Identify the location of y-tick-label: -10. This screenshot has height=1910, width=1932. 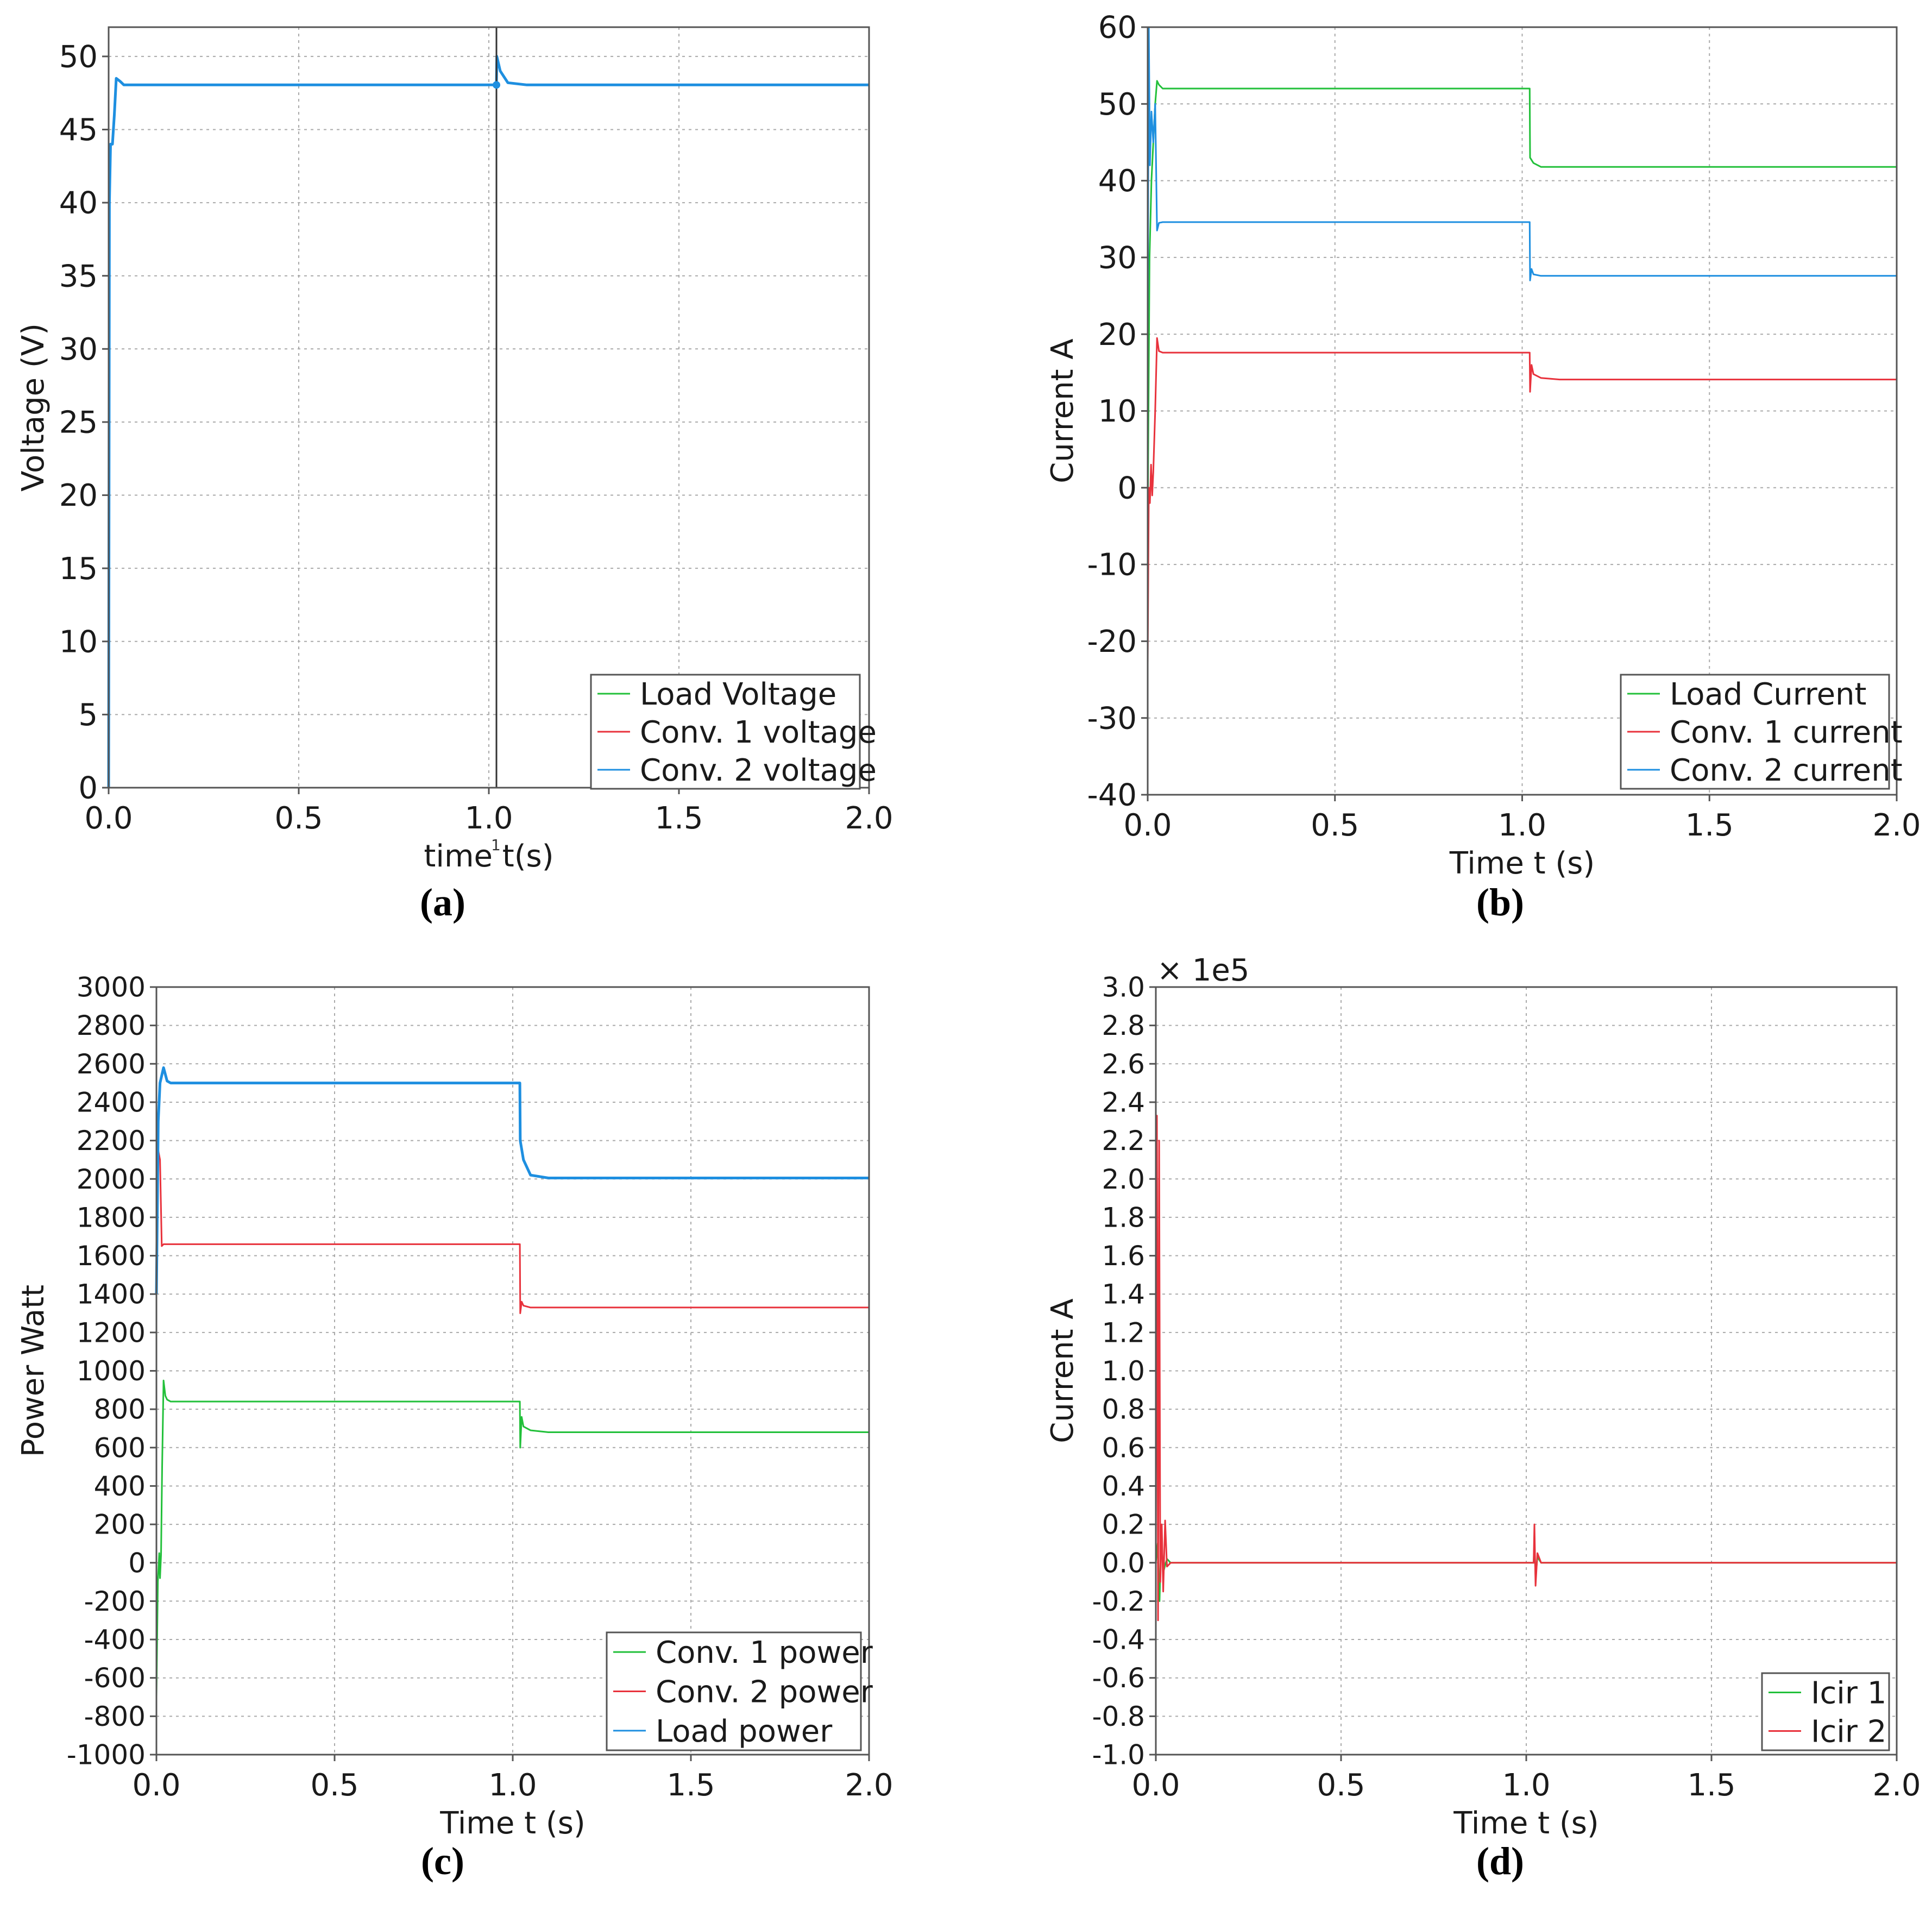
(1112, 565).